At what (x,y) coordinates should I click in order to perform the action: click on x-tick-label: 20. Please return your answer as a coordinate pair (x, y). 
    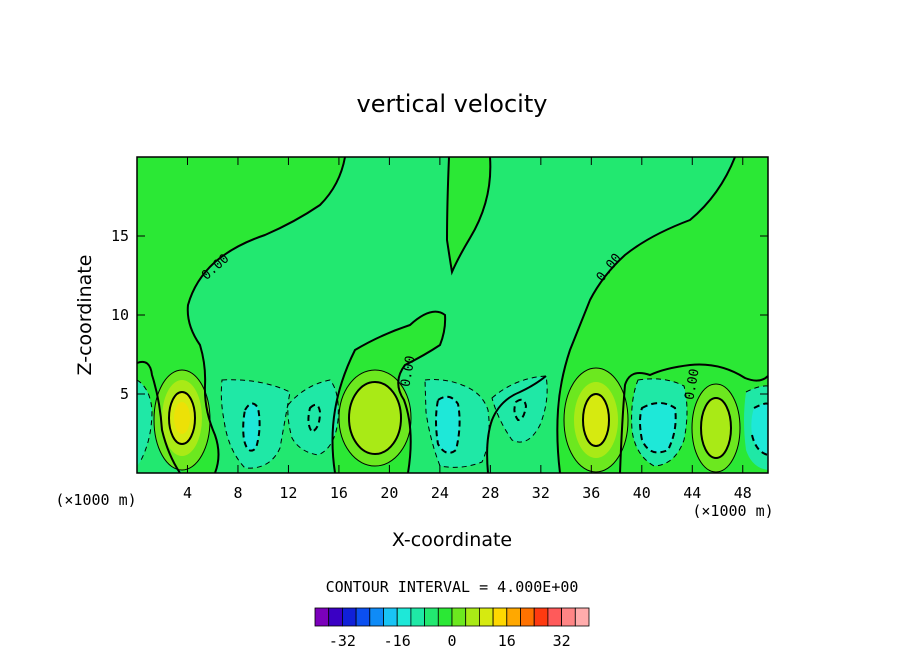
    Looking at the image, I should click on (389, 493).